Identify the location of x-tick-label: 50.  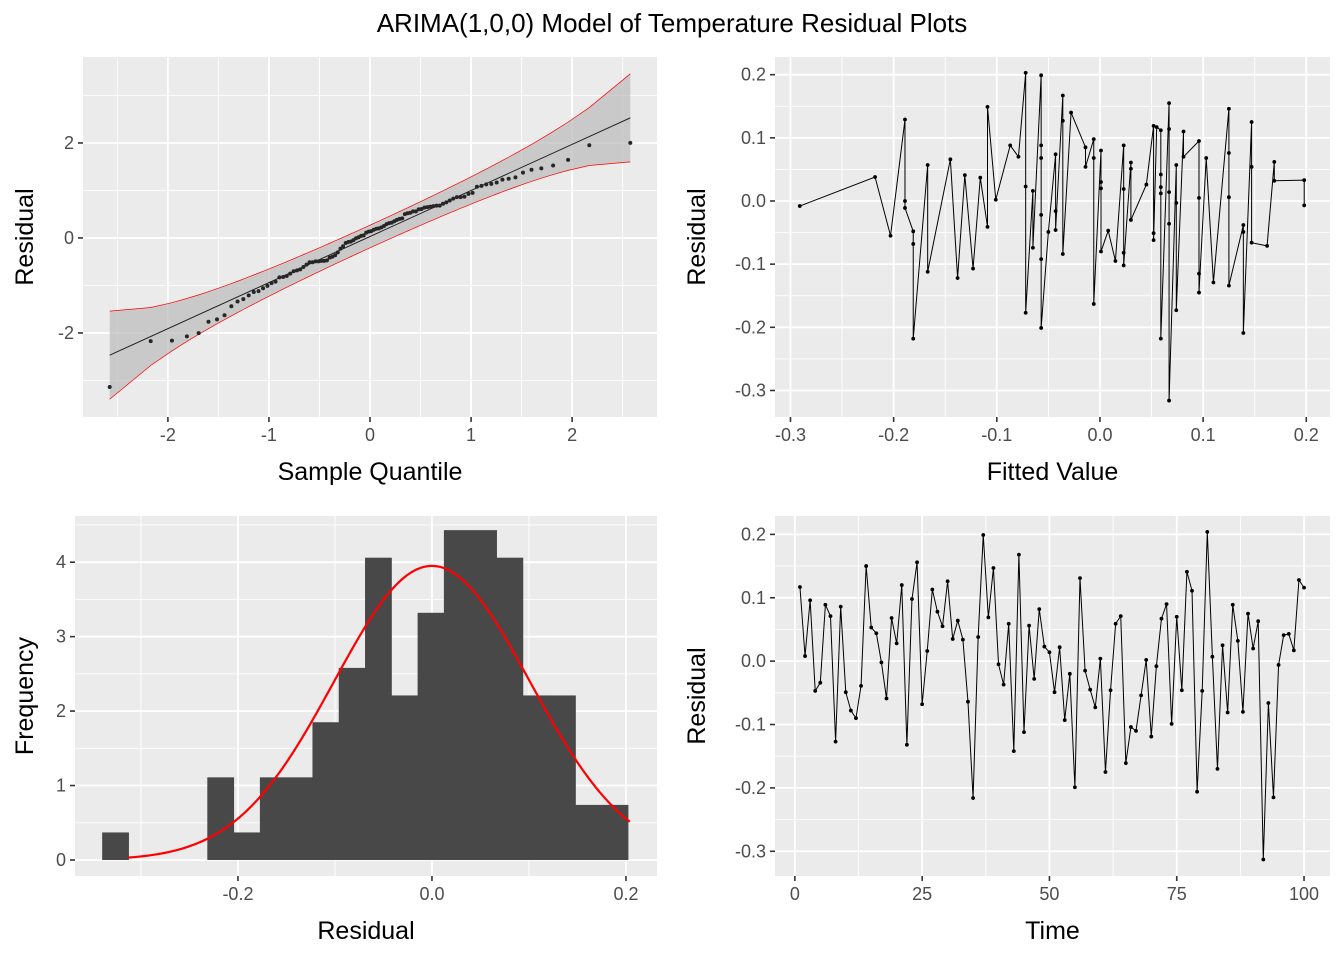
(1049, 894).